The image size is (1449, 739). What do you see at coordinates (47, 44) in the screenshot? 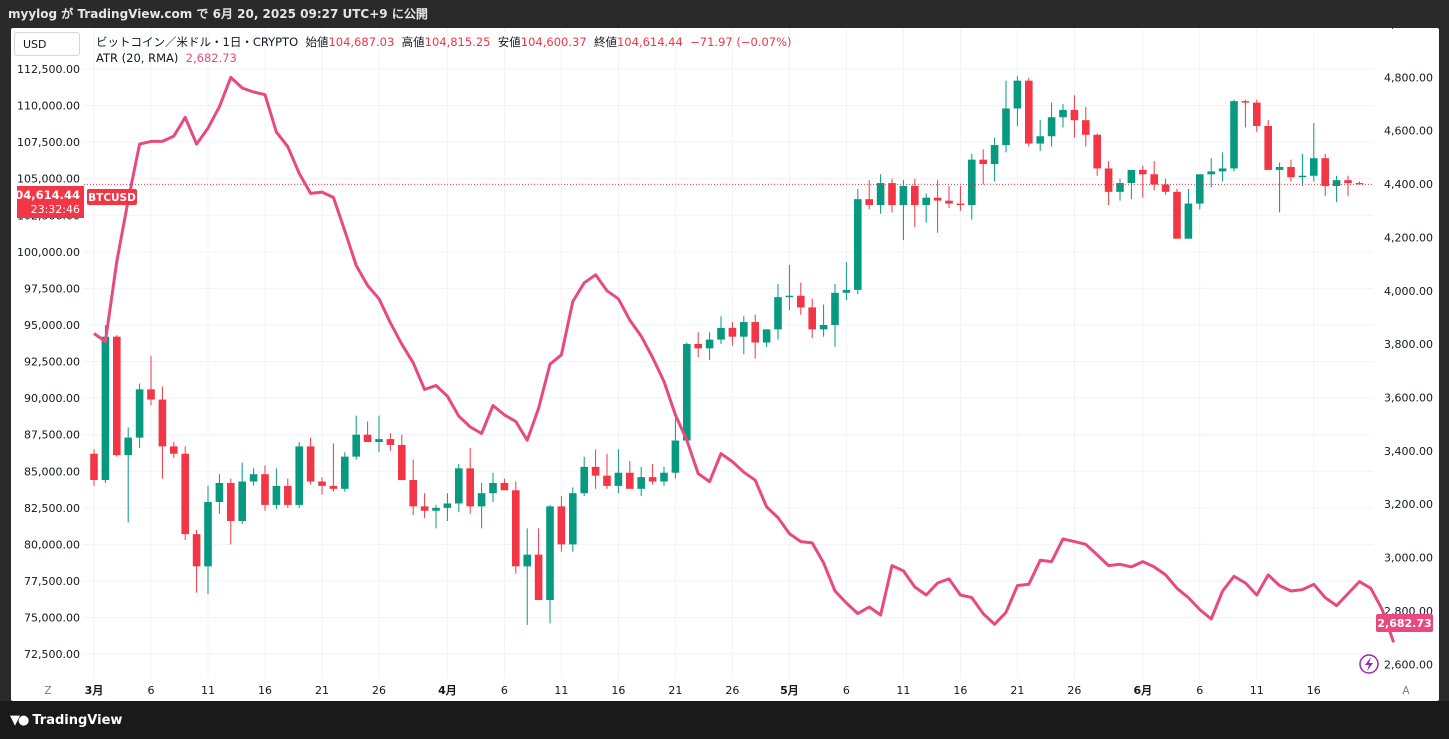
I see `currency-selector: USD` at bounding box center [47, 44].